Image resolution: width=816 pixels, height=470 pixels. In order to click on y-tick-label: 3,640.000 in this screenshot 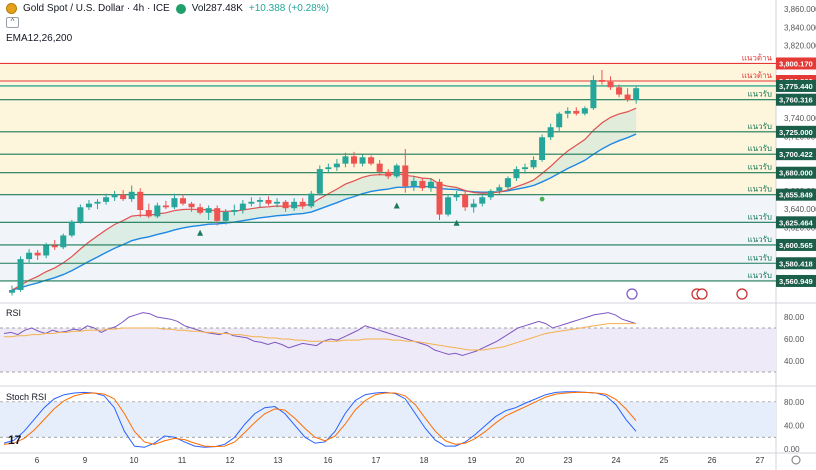, I will do `click(800, 209)`.